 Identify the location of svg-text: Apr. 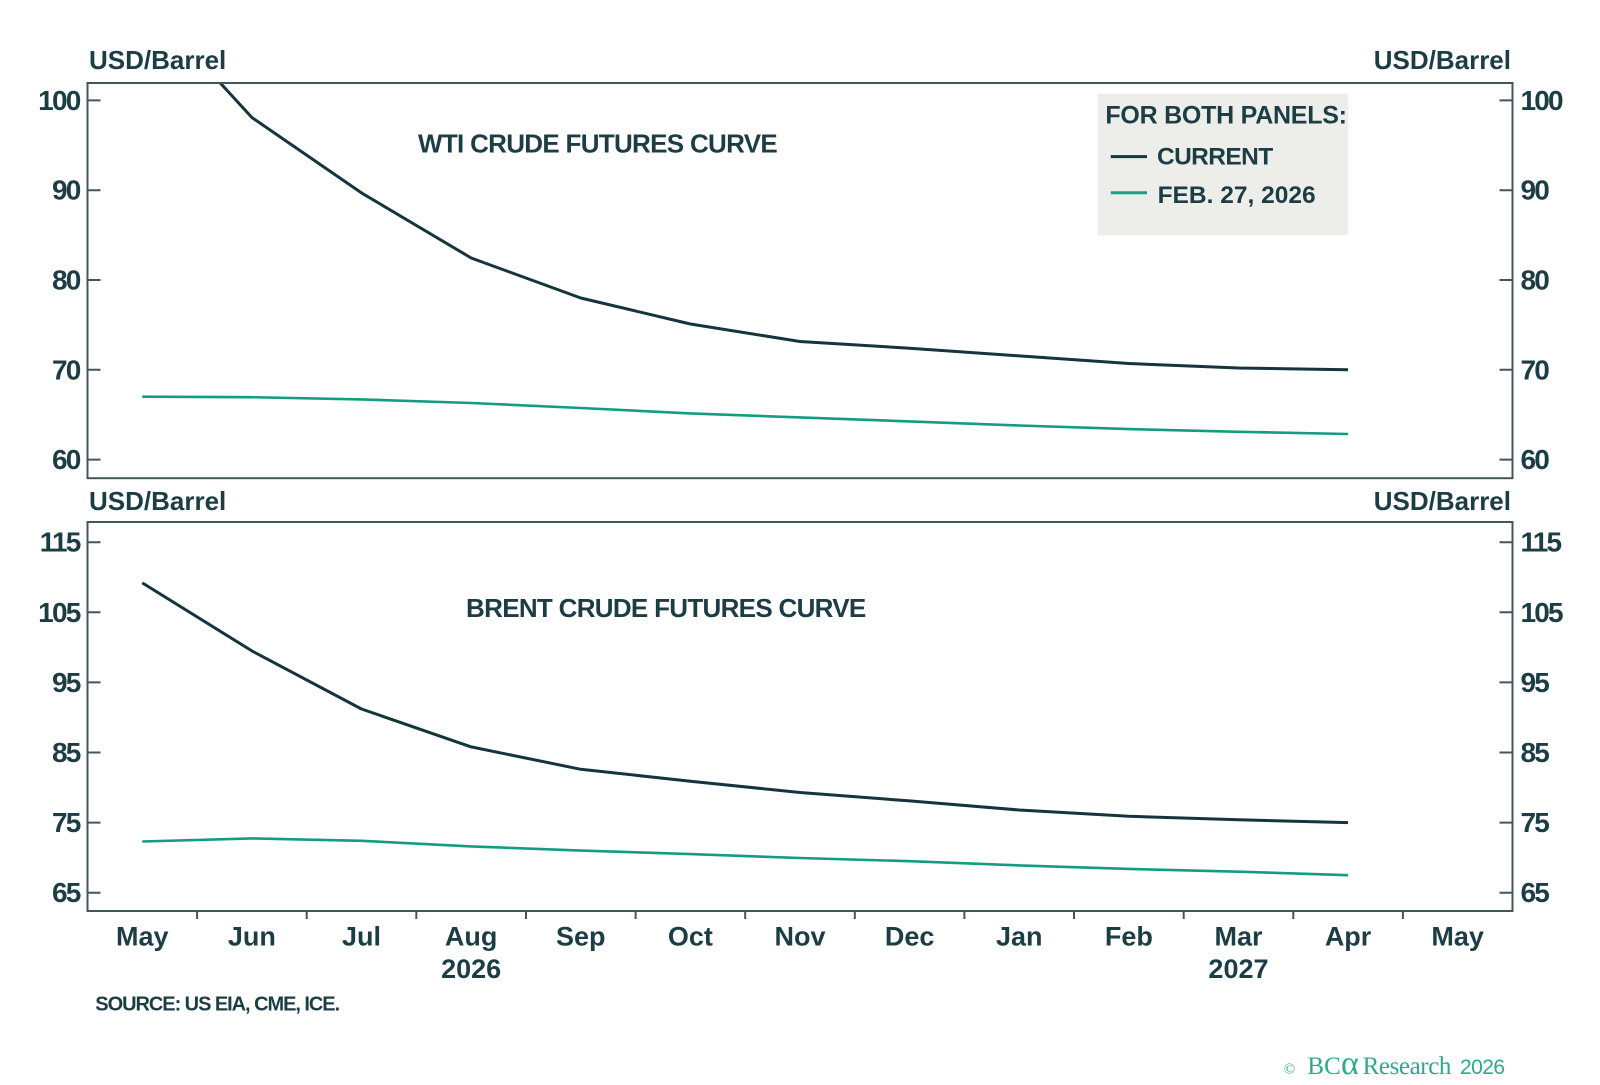
(1348, 937).